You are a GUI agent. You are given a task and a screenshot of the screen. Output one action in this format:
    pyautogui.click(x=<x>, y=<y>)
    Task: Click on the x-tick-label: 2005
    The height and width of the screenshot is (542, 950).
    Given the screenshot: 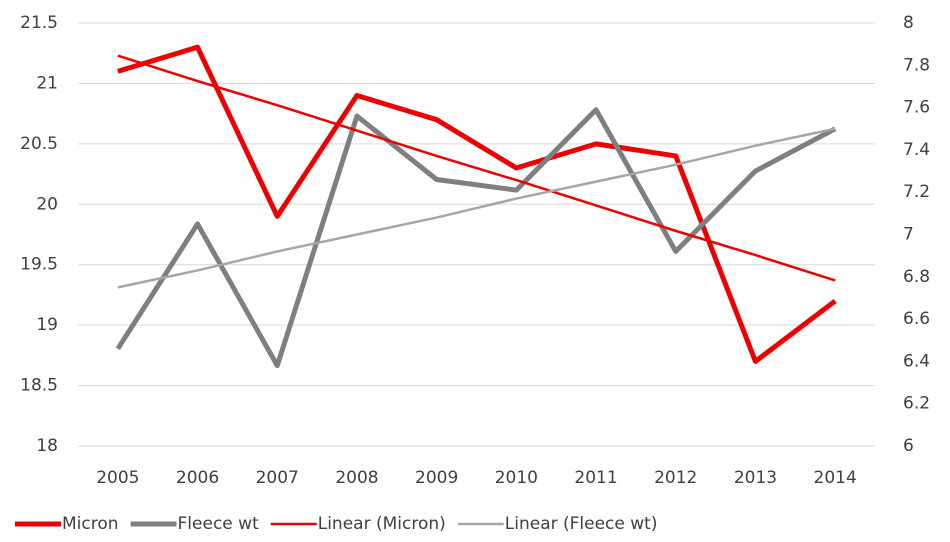 What is the action you would take?
    pyautogui.click(x=117, y=478)
    